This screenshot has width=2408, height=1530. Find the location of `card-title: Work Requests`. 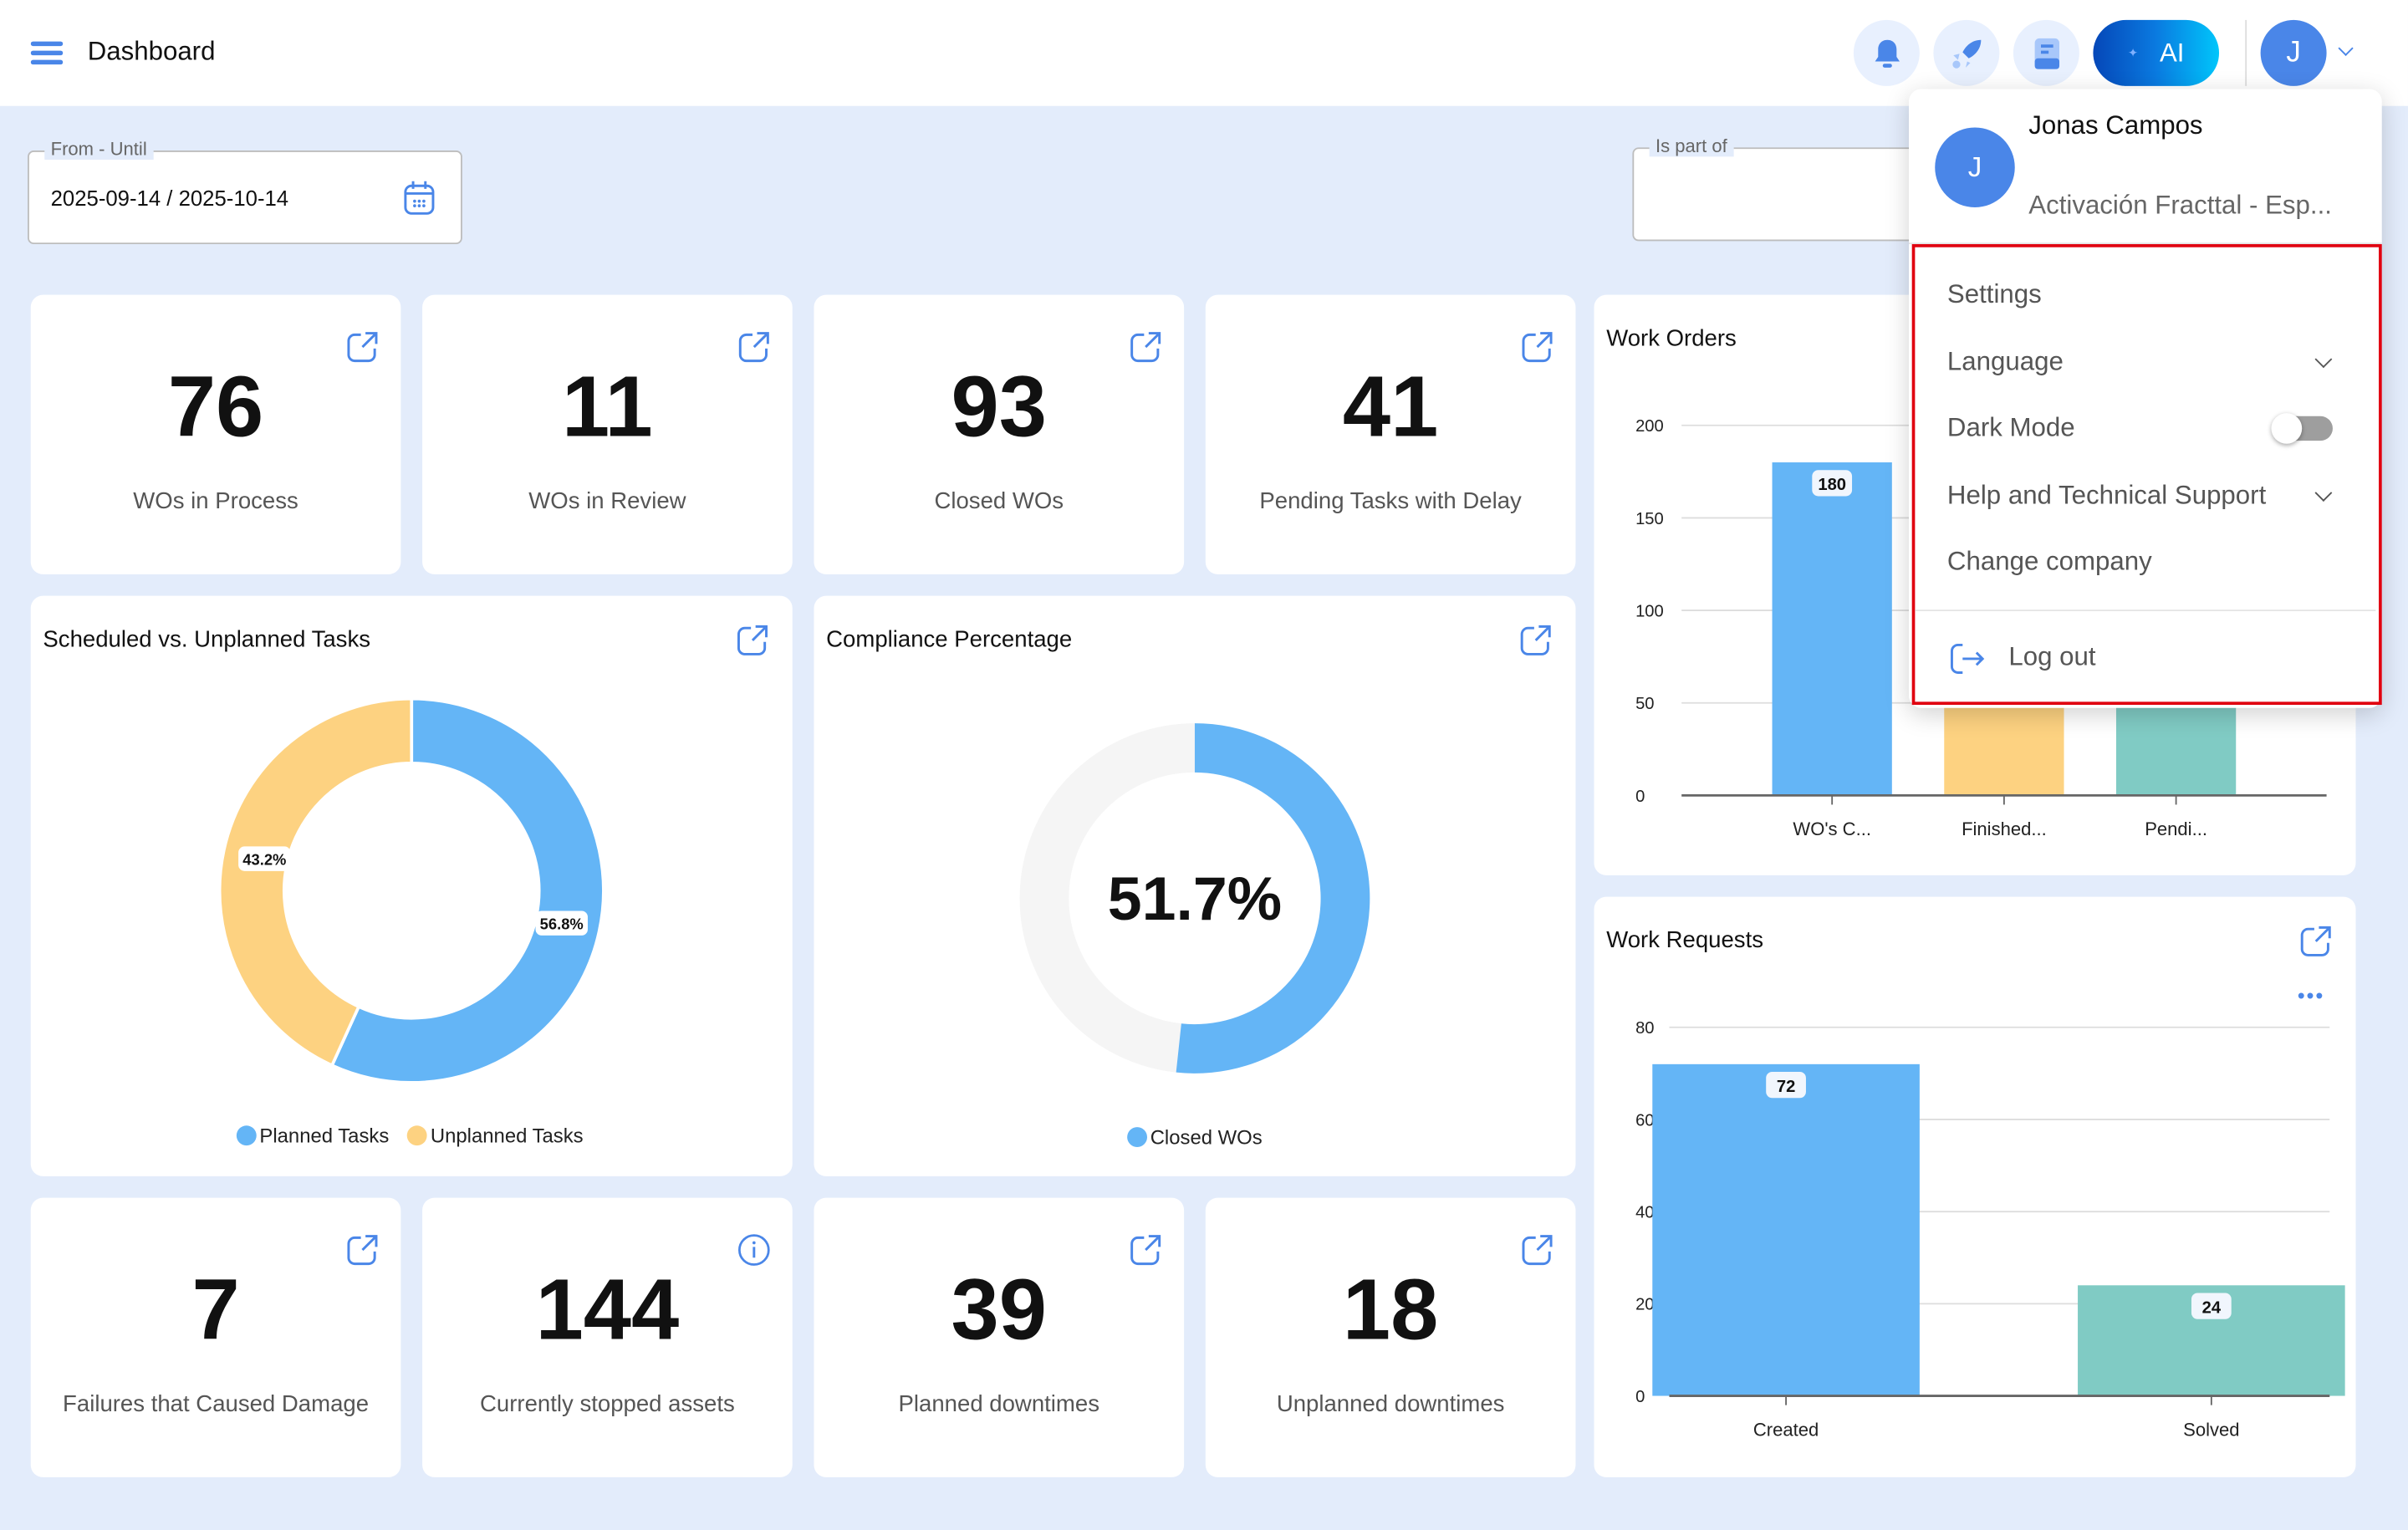

card-title: Work Requests is located at coordinates (1685, 941).